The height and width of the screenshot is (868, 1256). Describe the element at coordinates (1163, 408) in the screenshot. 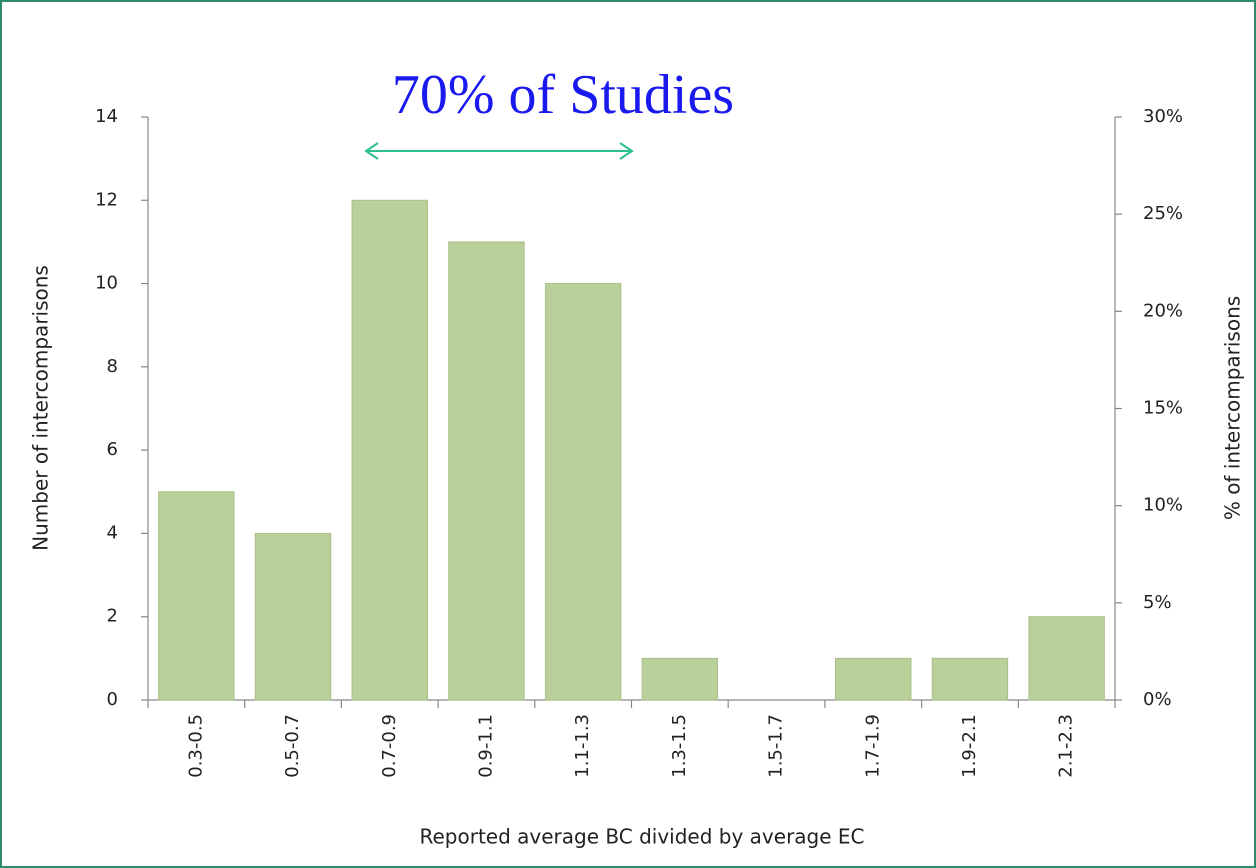

I see `y2-tick-label: 15%` at that location.